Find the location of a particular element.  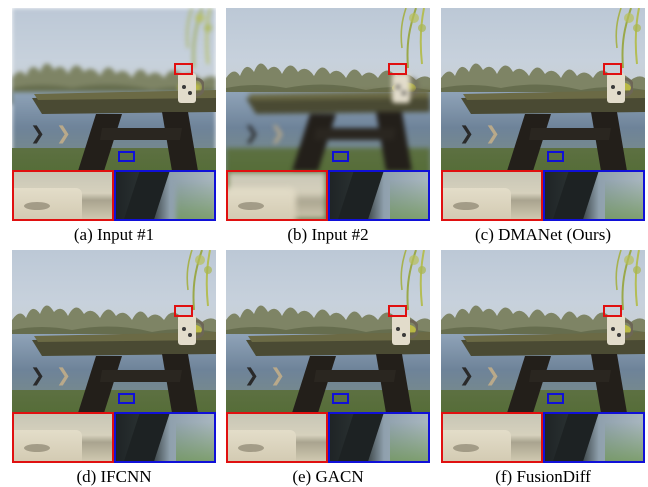

panel-caption: (c) DMANet (Ours) is located at coordinates (543, 234).